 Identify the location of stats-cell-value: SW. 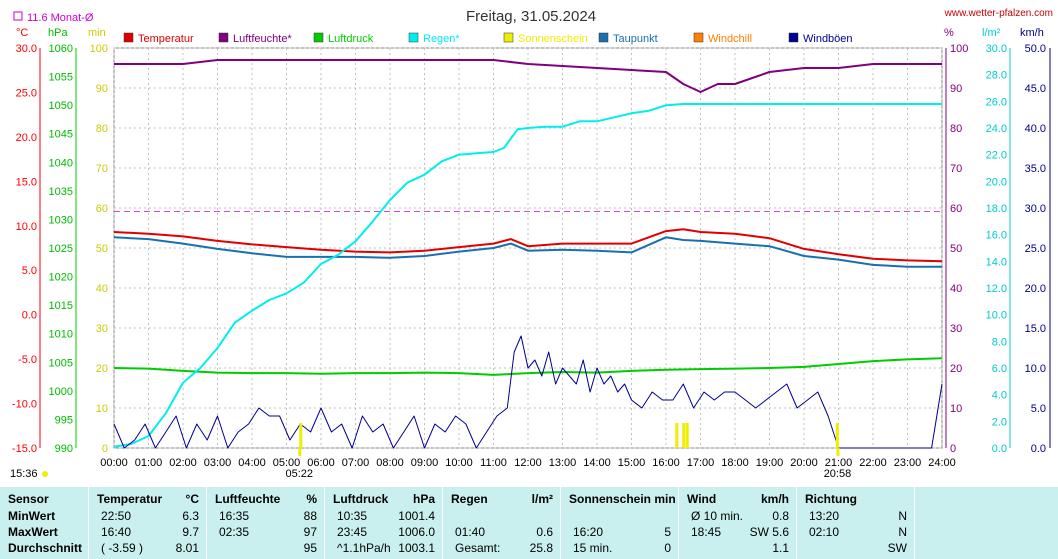
(897, 548).